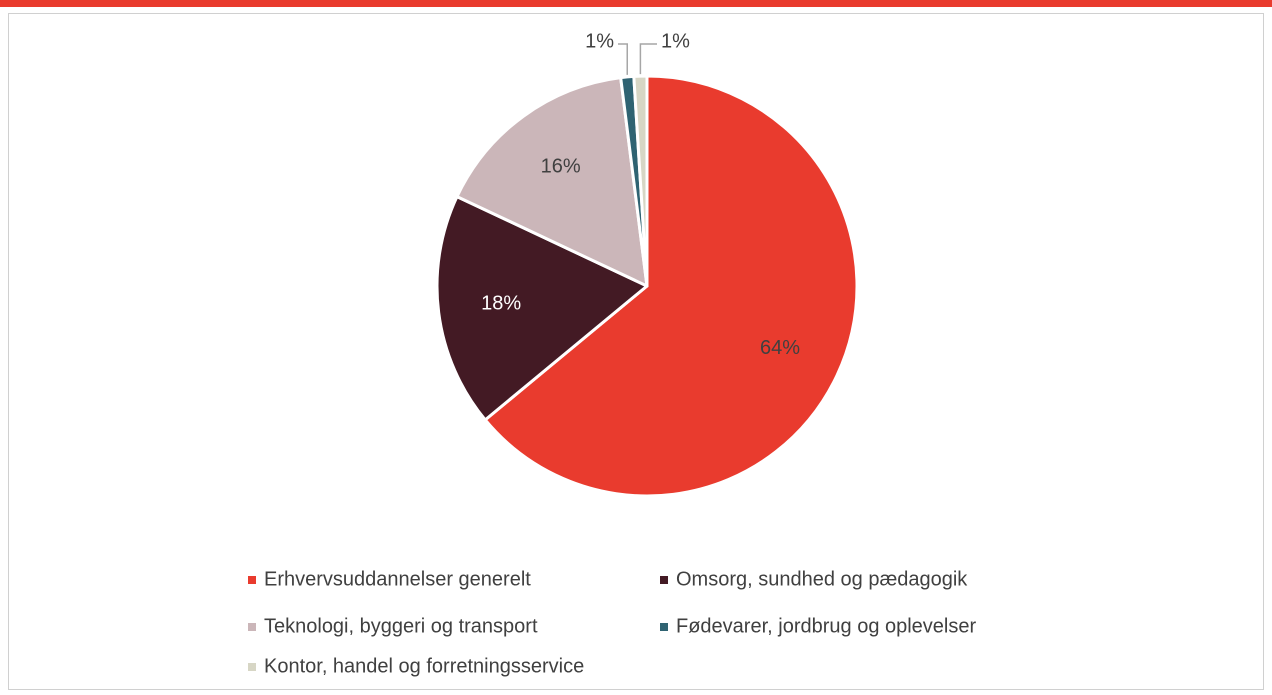 The image size is (1272, 695). What do you see at coordinates (401, 626) in the screenshot?
I see `legend-label: Teknologi, byggeri og transport` at bounding box center [401, 626].